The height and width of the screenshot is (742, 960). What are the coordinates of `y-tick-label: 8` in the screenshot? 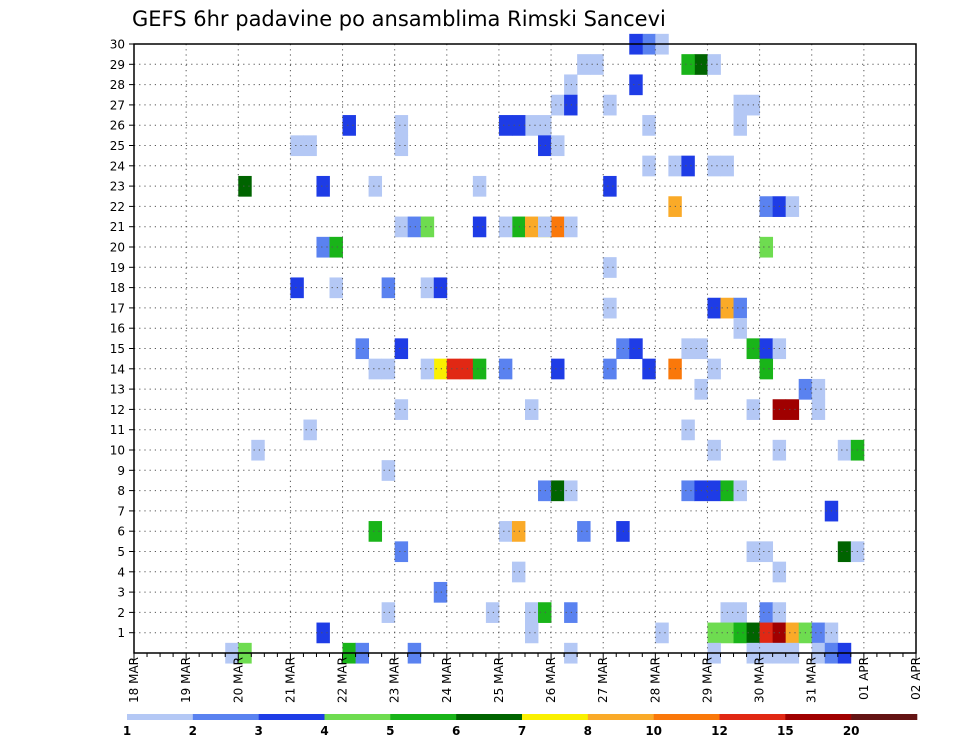 It's located at (121, 491).